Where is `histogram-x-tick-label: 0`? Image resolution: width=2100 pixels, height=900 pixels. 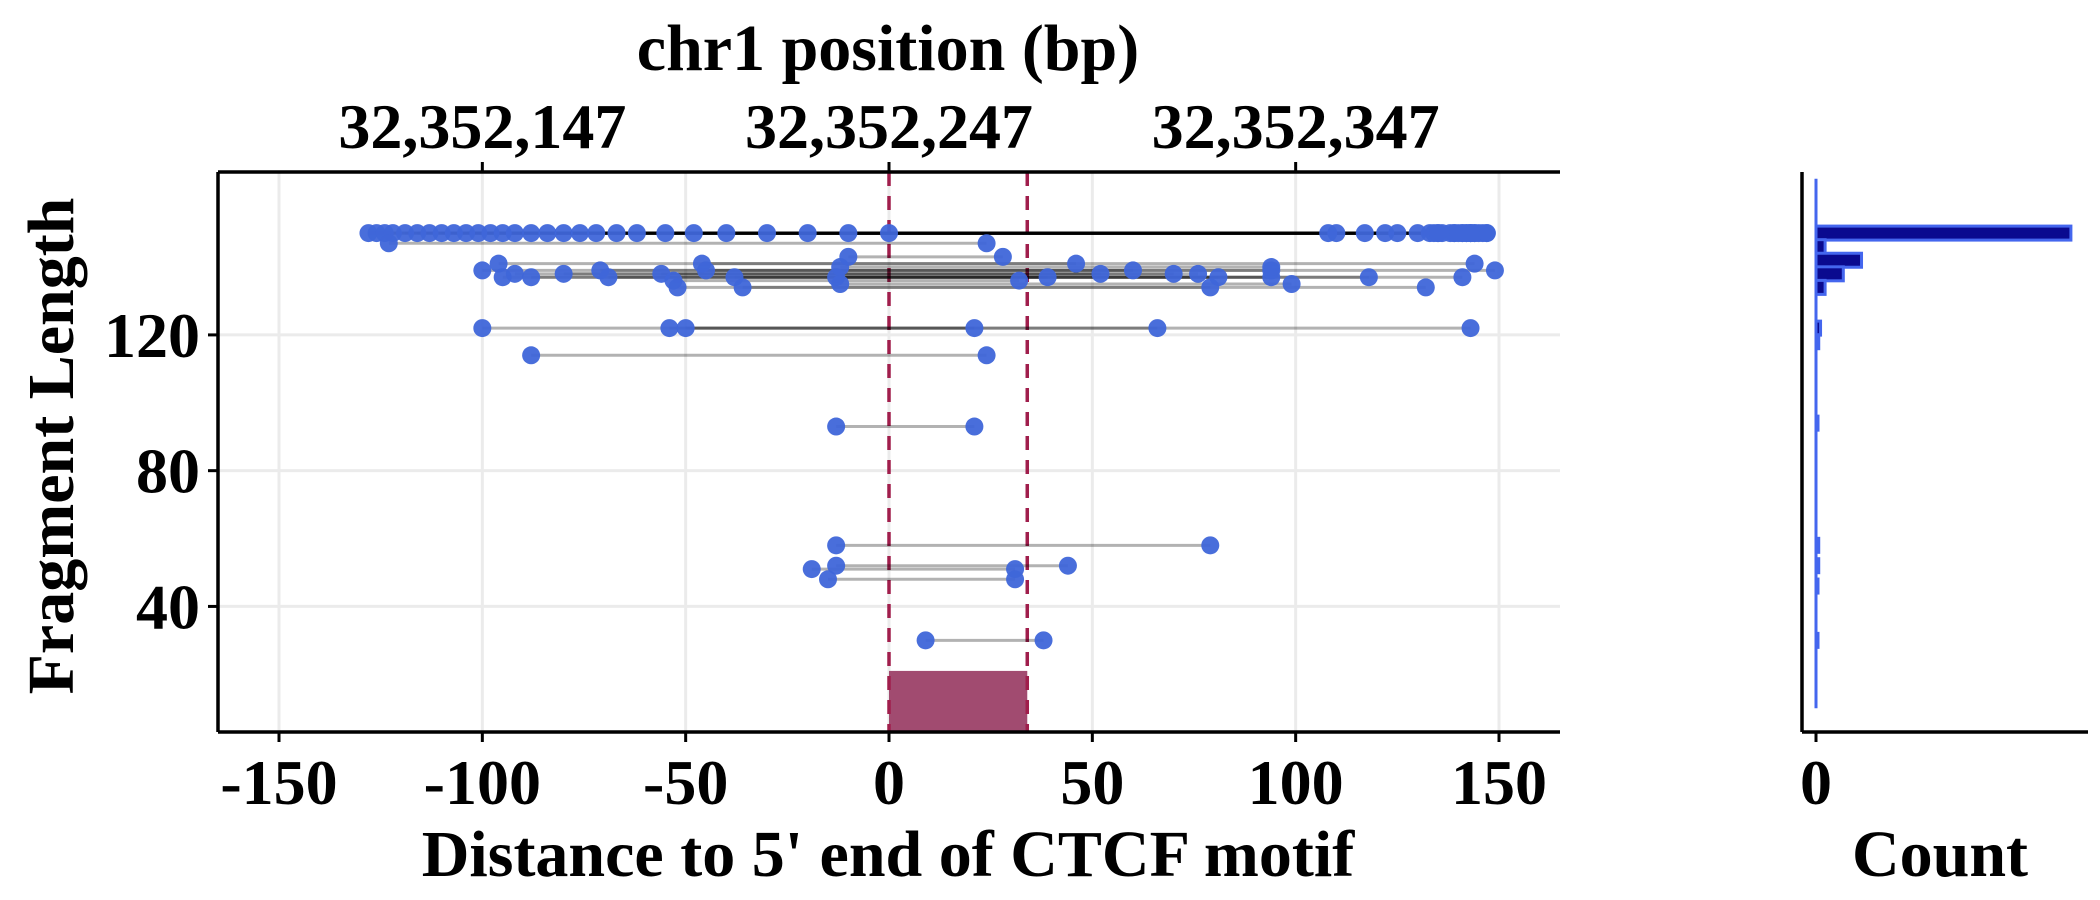 histogram-x-tick-label: 0 is located at coordinates (1816, 782).